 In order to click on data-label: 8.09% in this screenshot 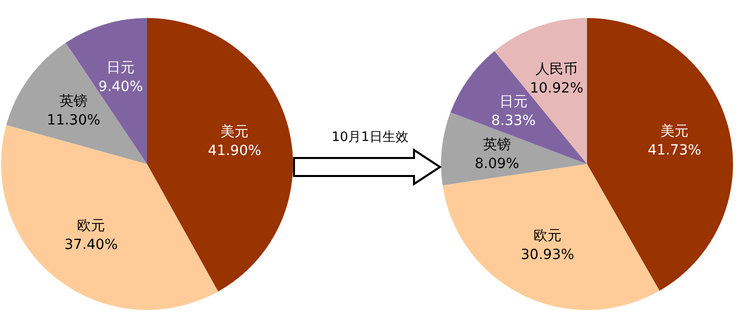, I will do `click(497, 164)`.